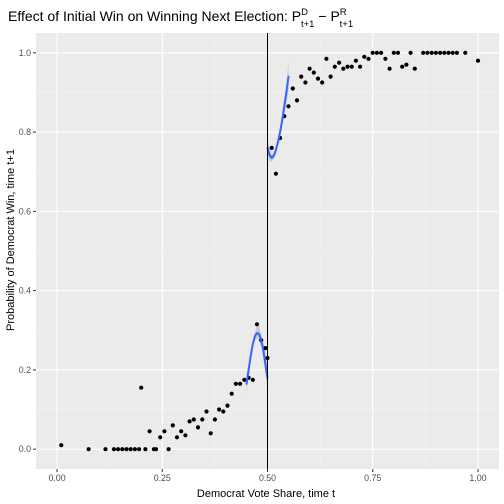  Describe the element at coordinates (346, 24) in the screenshot. I see `title-p2-sub: t+1` at that location.